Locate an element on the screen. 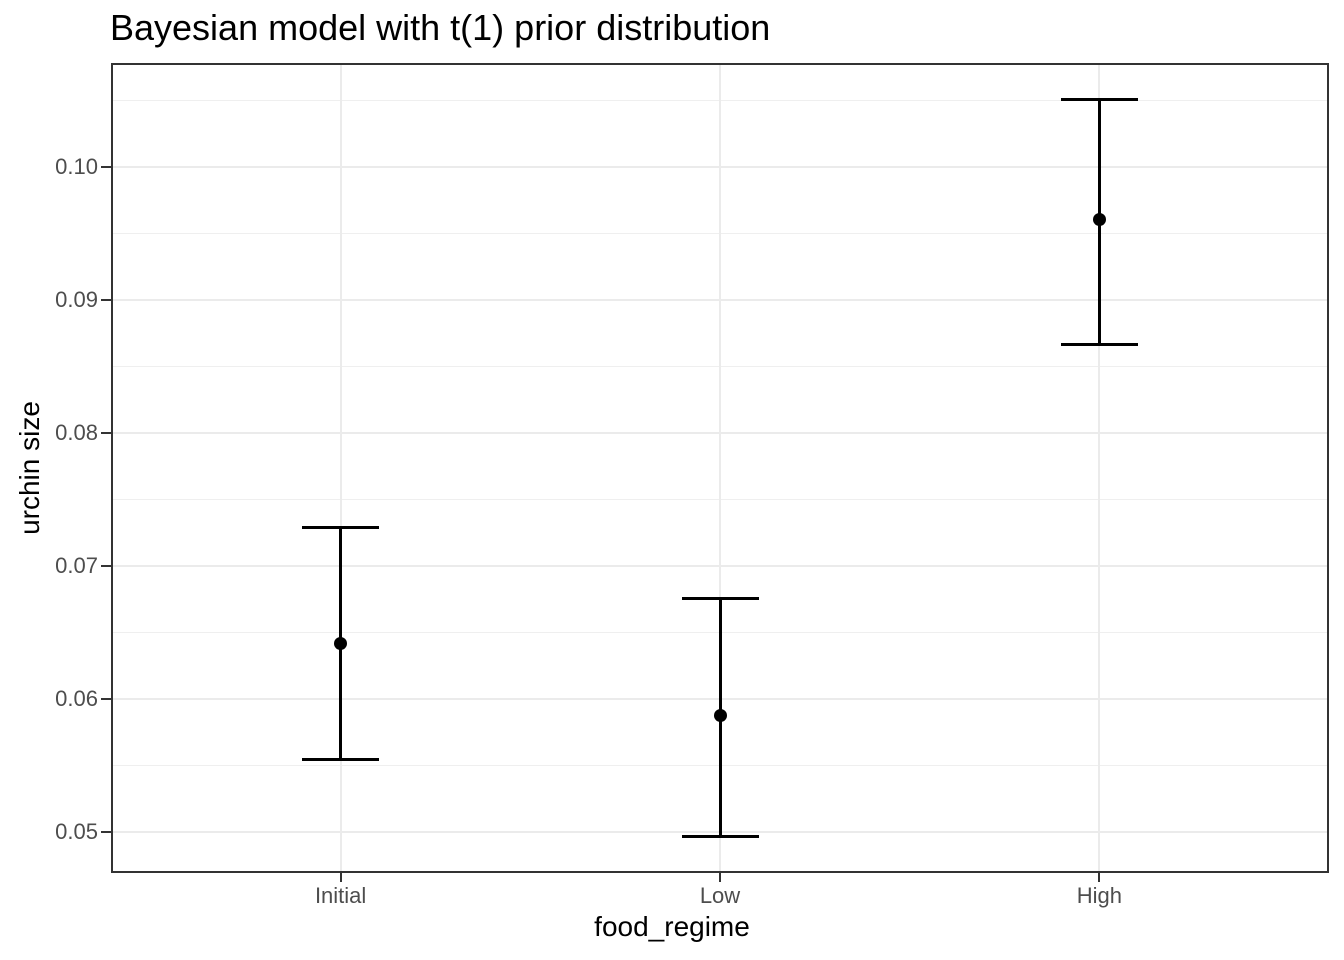 Image resolution: width=1344 pixels, height=960 pixels. x-tick-label: High is located at coordinates (1099, 895).